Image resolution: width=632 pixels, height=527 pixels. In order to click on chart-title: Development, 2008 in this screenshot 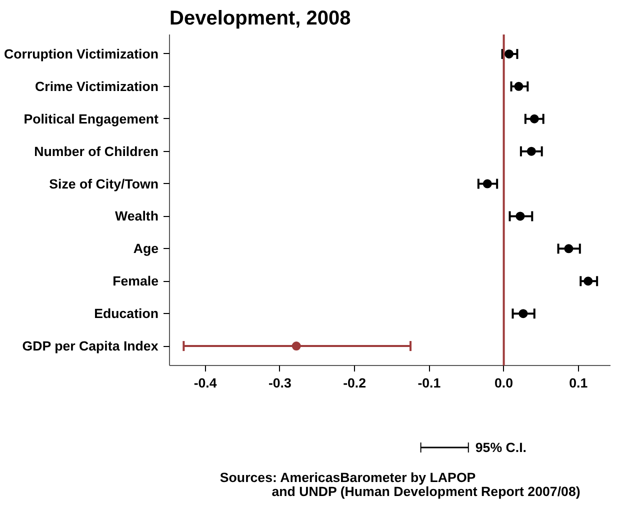, I will do `click(260, 19)`.